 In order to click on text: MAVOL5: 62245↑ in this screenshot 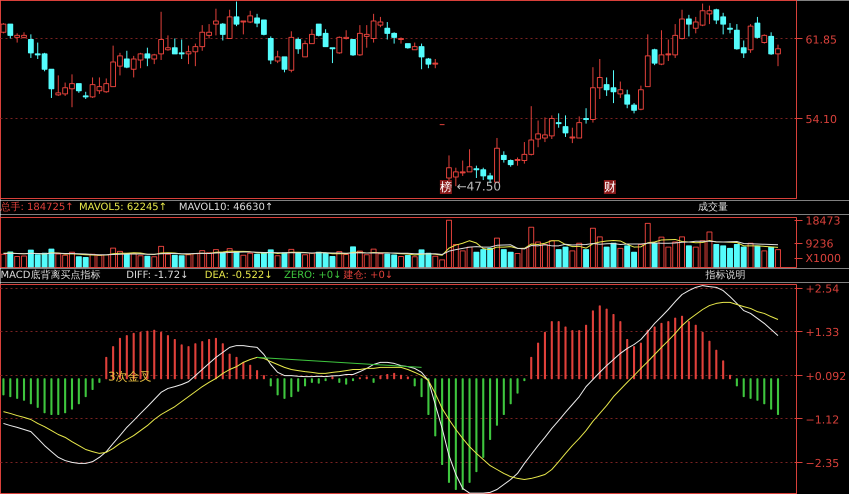, I will do `click(123, 207)`.